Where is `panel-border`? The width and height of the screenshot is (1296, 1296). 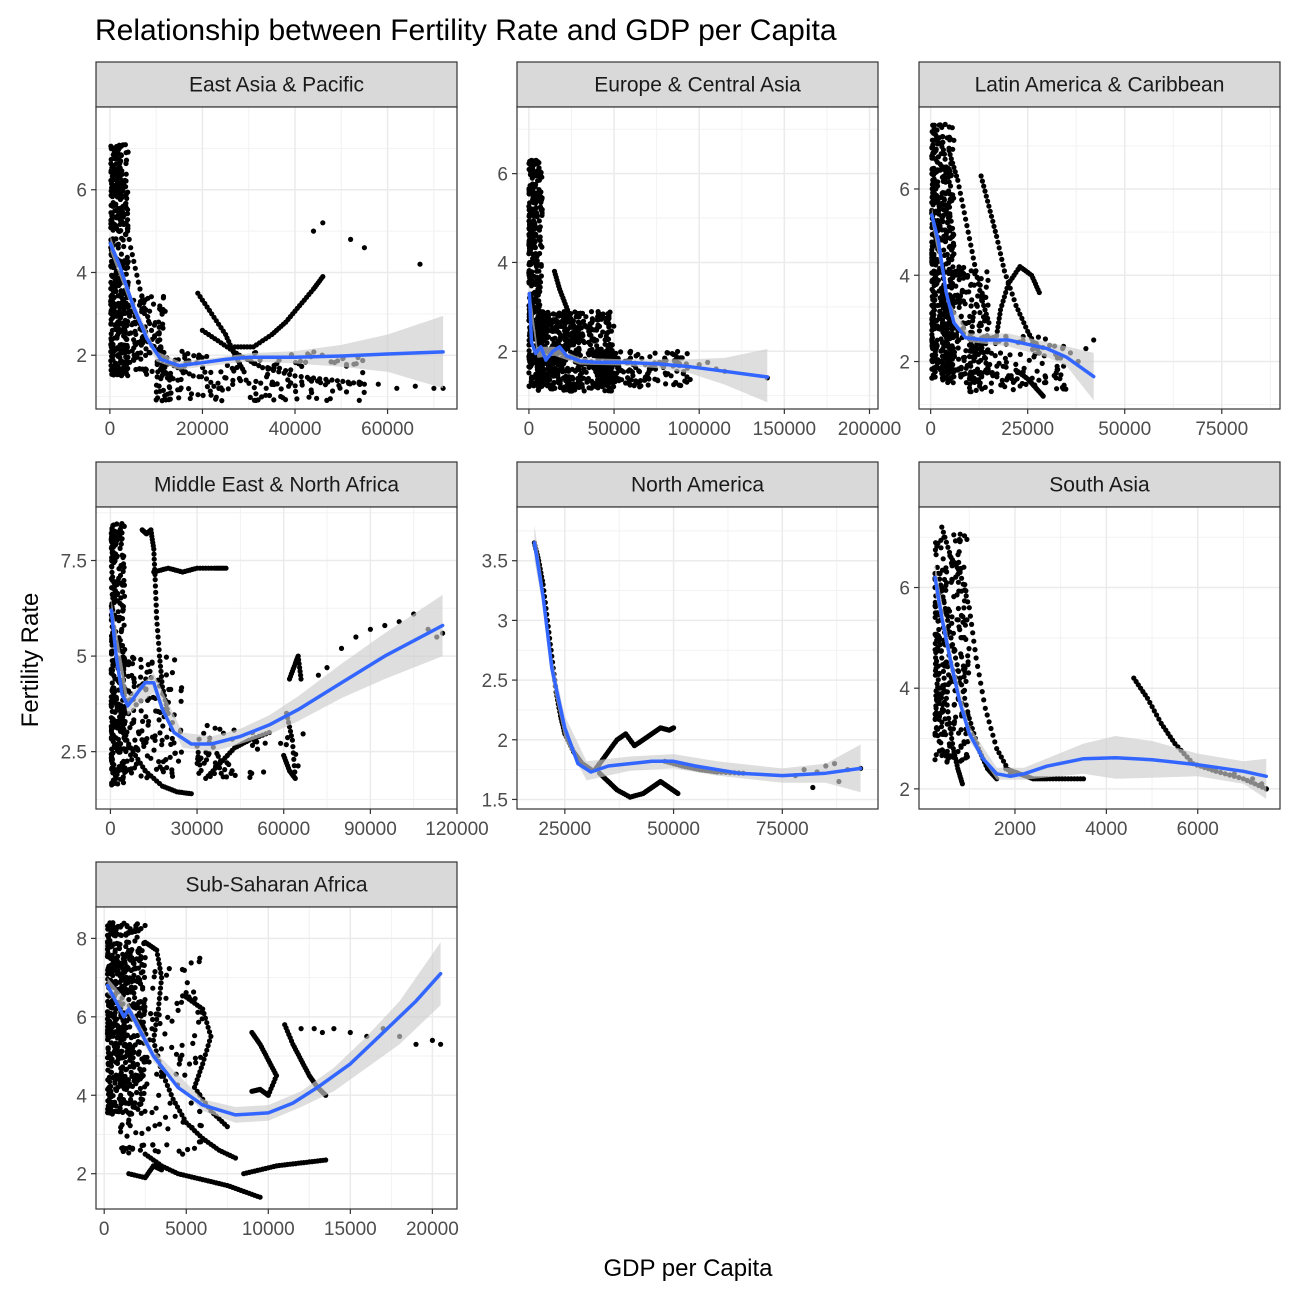
panel-border is located at coordinates (1099, 658).